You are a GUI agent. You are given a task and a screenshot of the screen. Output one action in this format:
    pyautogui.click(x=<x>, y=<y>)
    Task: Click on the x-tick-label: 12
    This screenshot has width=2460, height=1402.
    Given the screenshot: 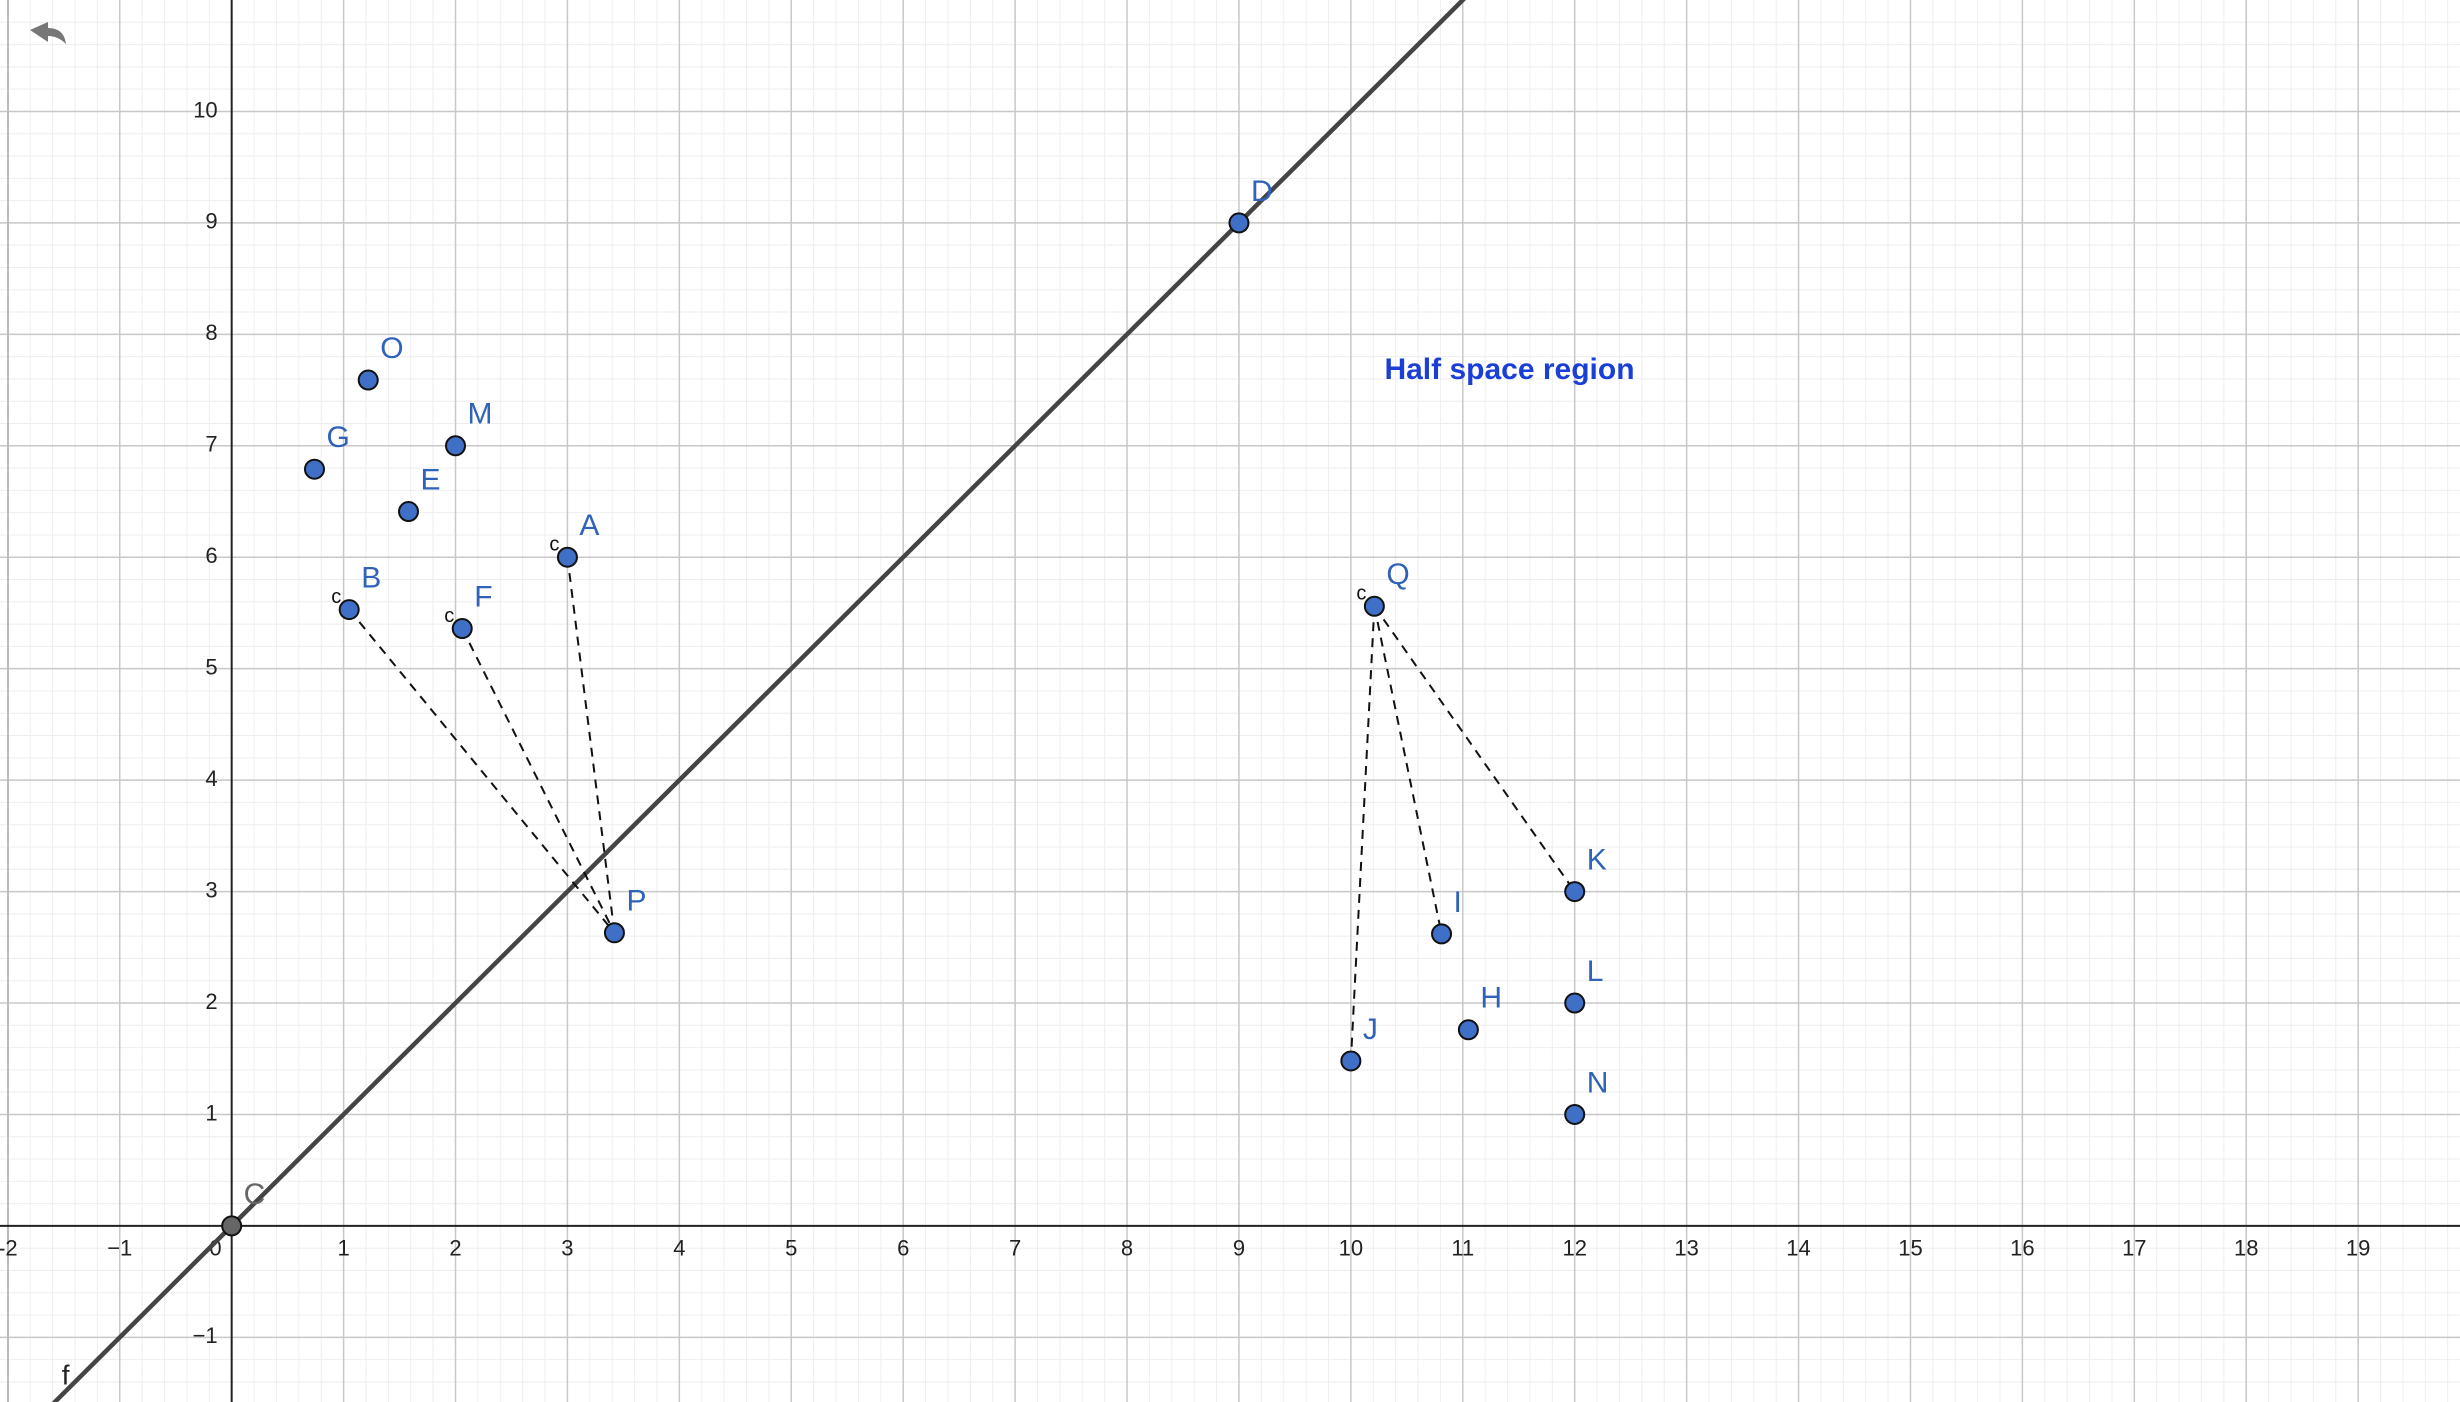 What is the action you would take?
    pyautogui.click(x=1574, y=1248)
    